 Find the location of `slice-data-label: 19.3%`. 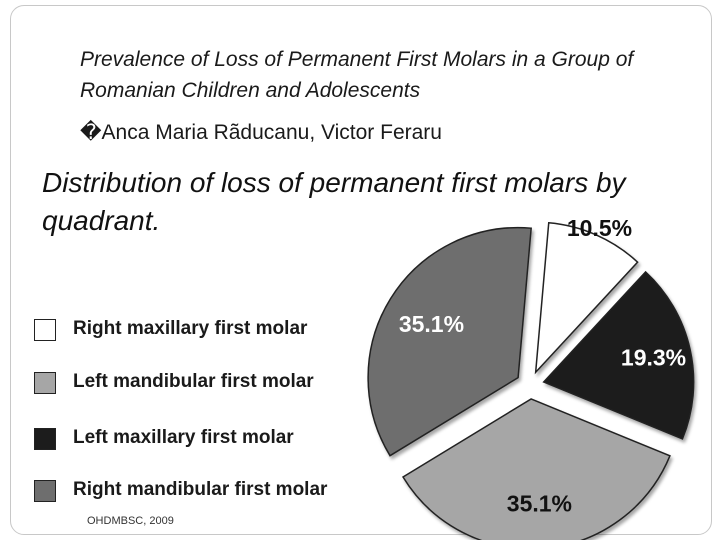

slice-data-label: 19.3% is located at coordinates (653, 358).